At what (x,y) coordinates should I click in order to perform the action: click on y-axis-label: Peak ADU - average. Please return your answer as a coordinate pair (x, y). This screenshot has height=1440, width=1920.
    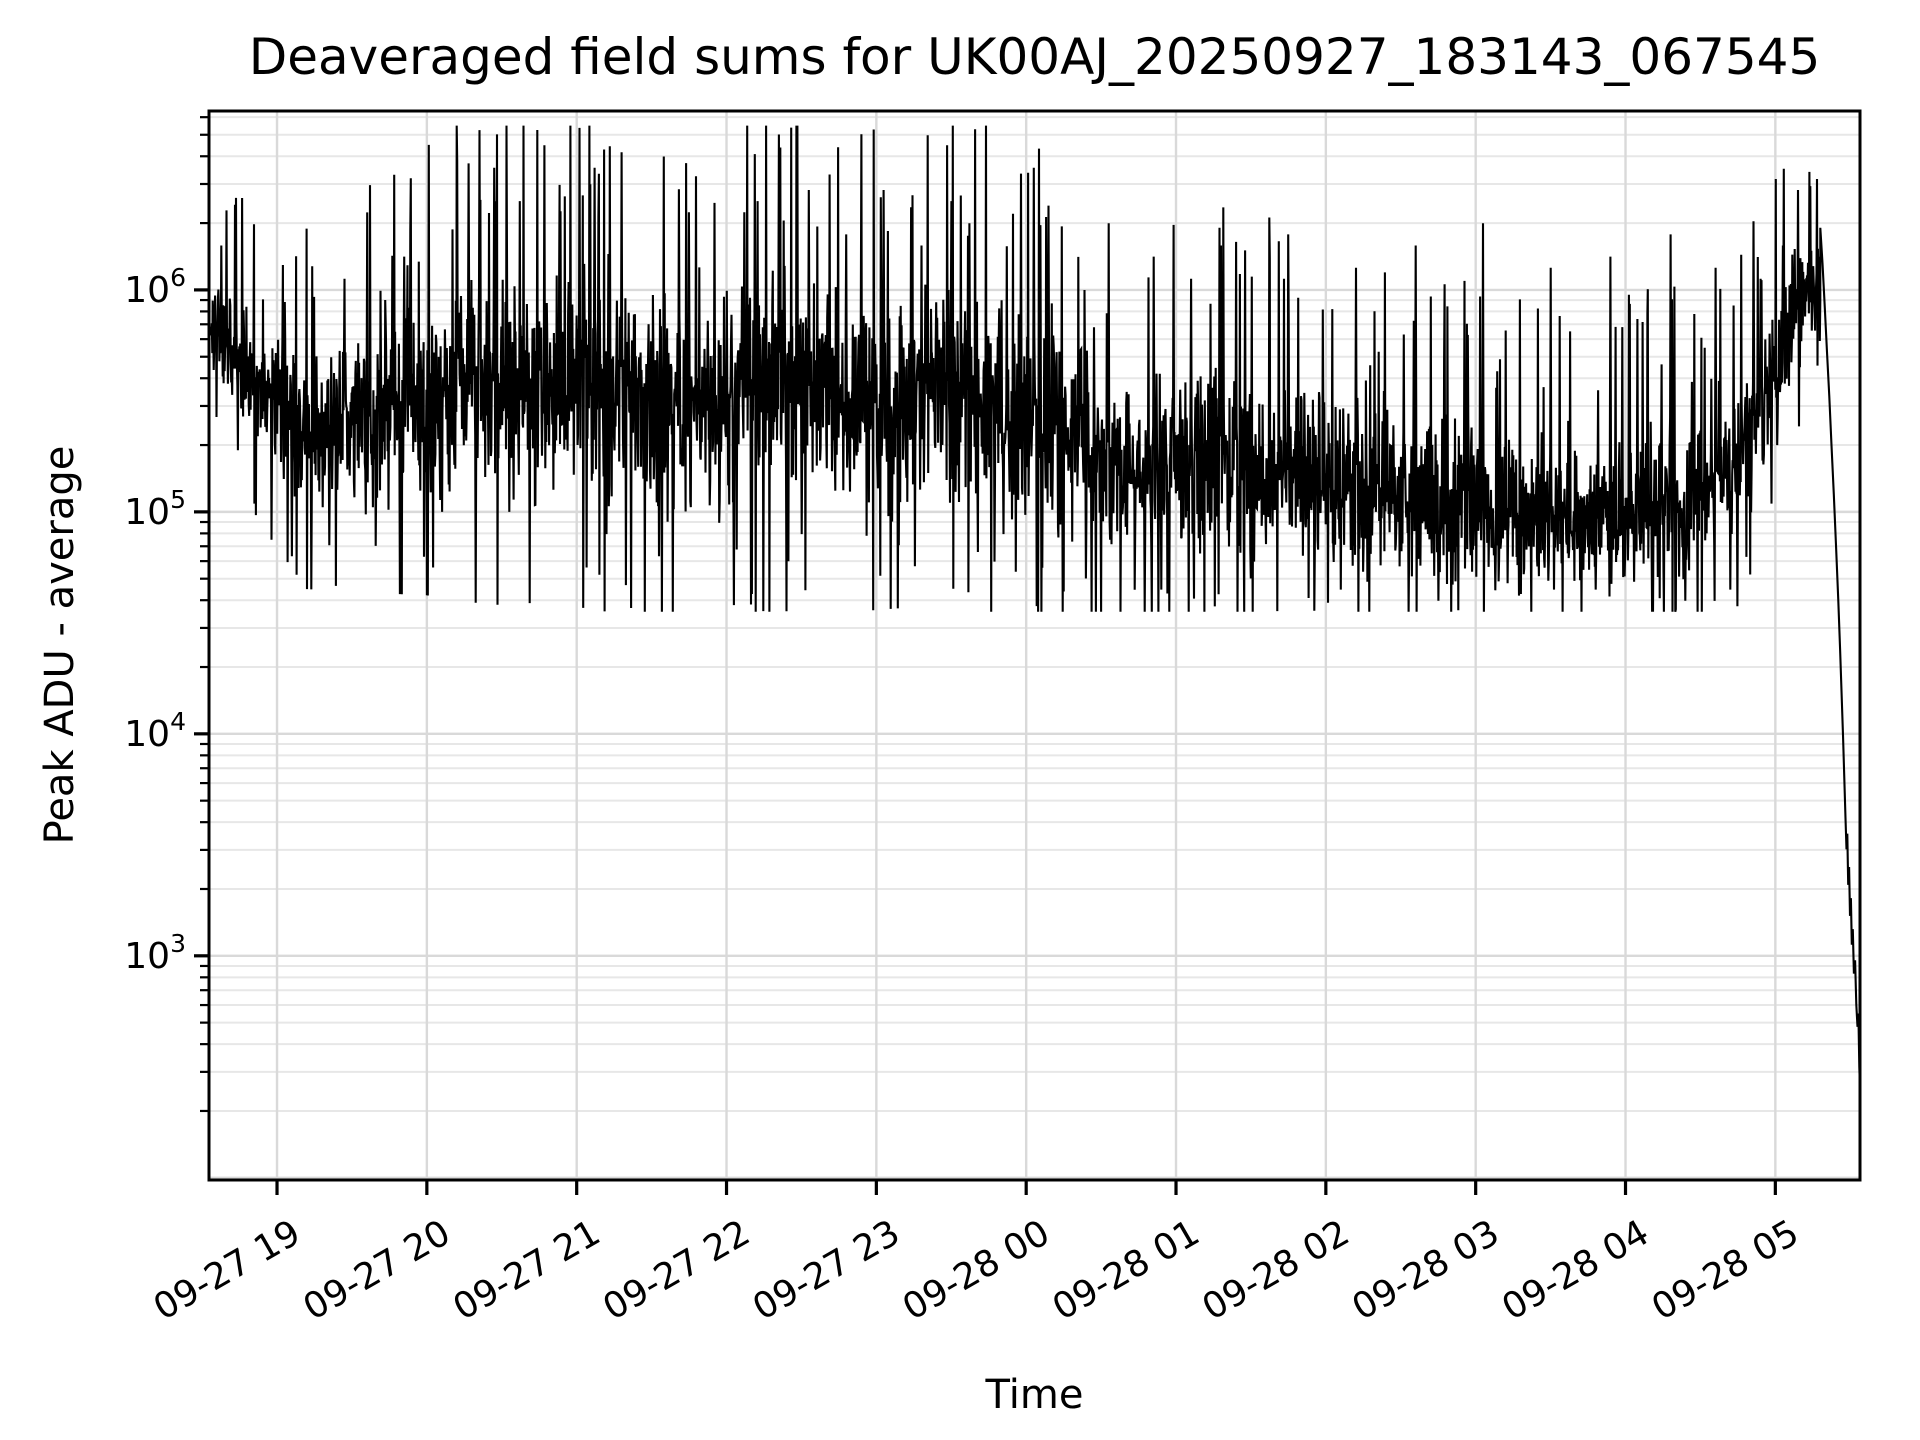
    Looking at the image, I should click on (60, 645).